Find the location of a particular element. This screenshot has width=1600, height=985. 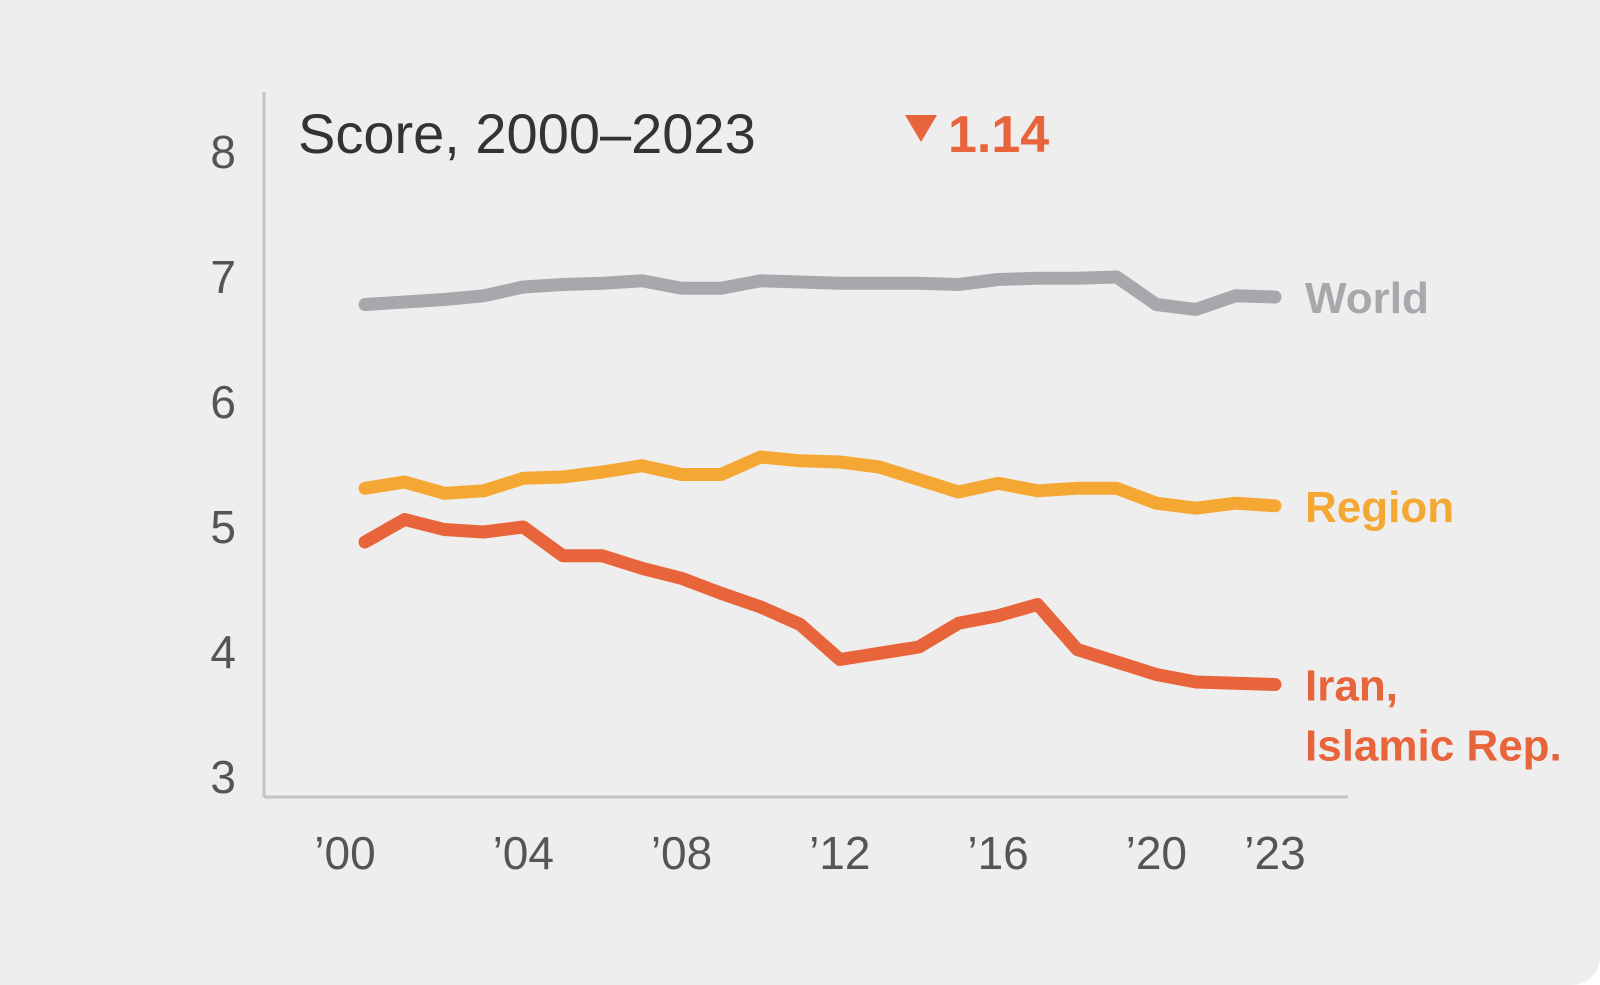

series-label-line: World is located at coordinates (1367, 298).